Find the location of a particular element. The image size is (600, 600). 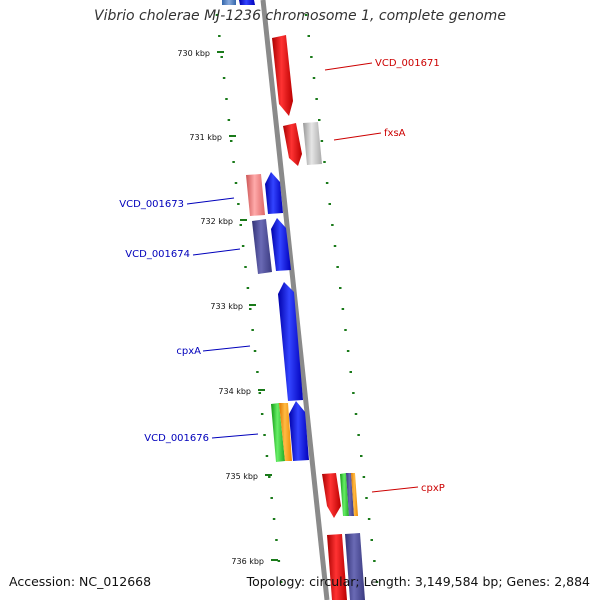

tick-label: 734 kbp is located at coordinates (234, 391).